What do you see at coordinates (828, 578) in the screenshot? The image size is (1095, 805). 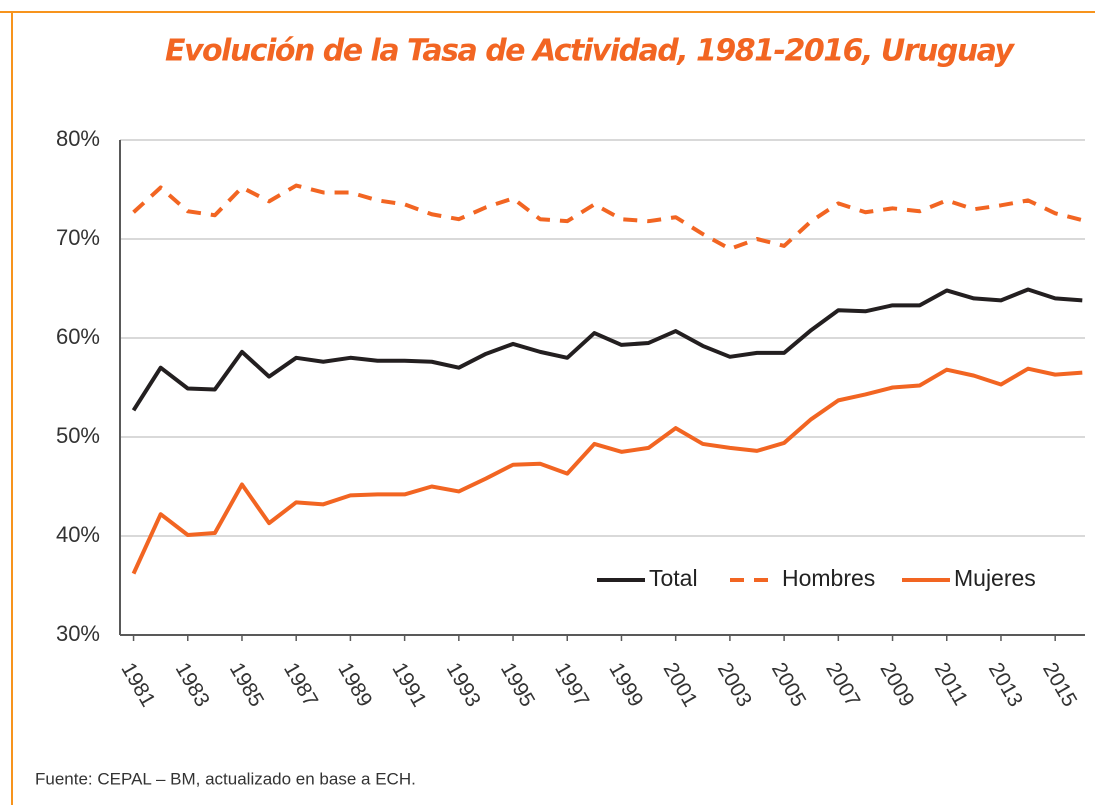 I see `legend-label: Hombres` at bounding box center [828, 578].